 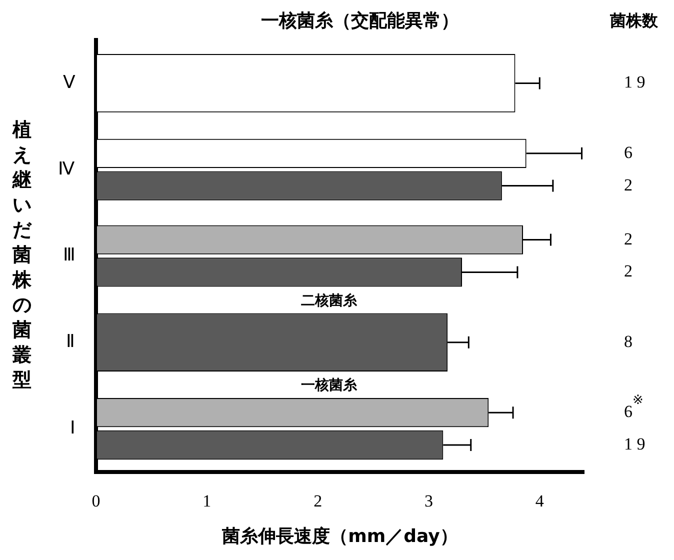 I want to click on y-tick-label: Ⅱ, so click(x=70, y=341).